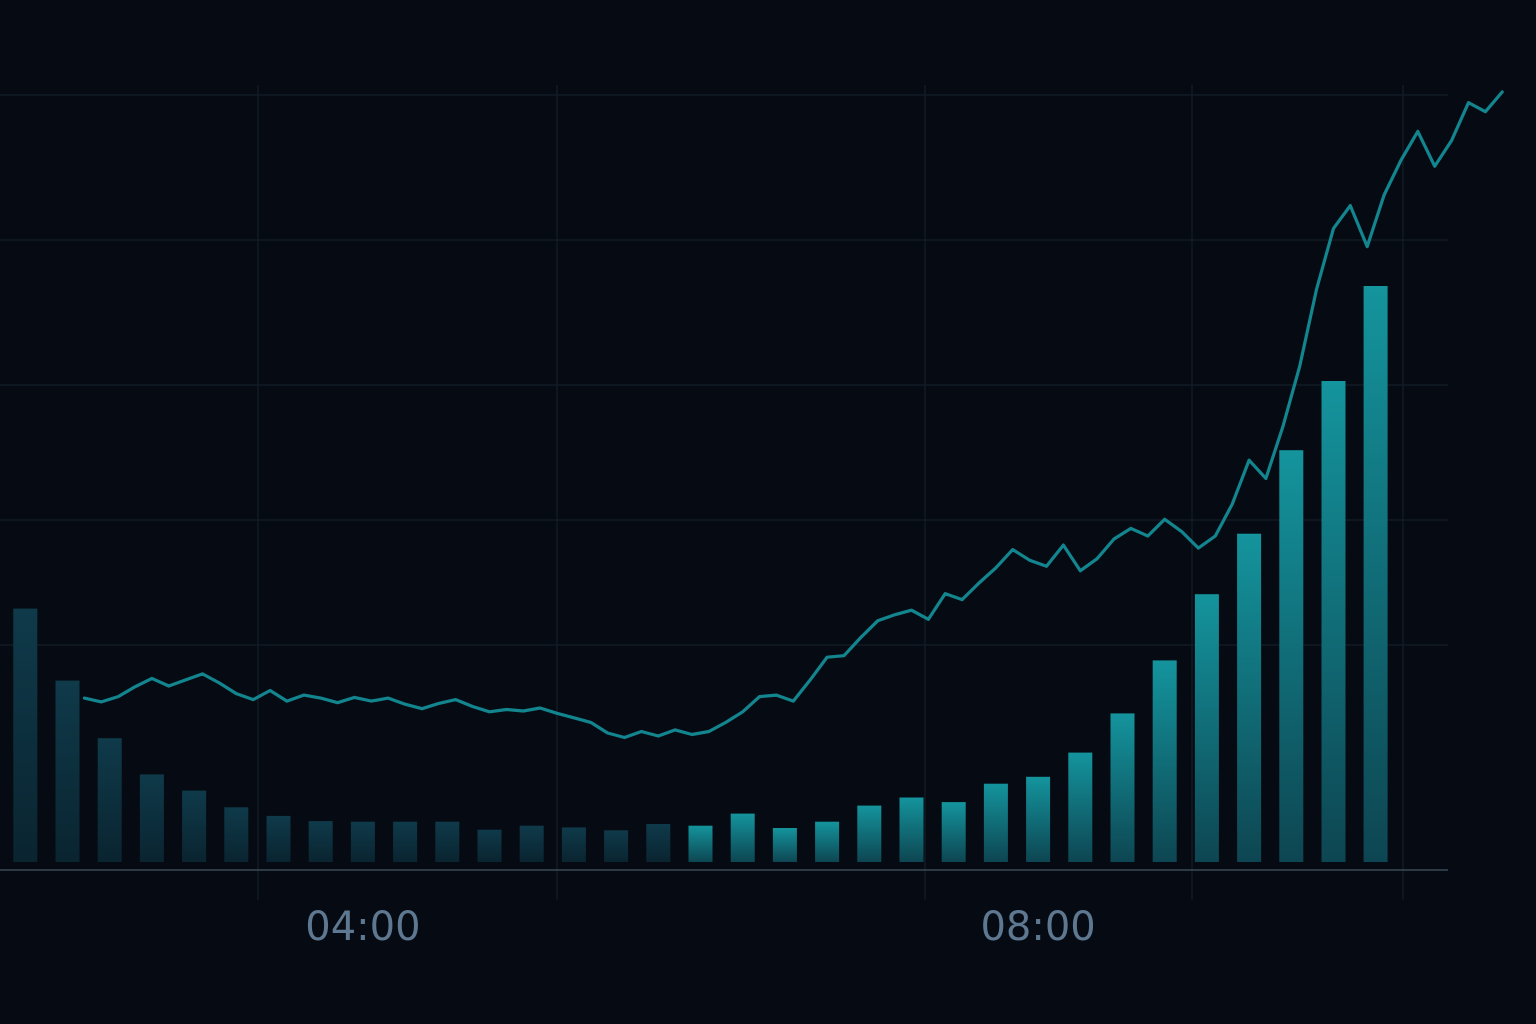 This screenshot has width=1536, height=1024. What do you see at coordinates (362, 927) in the screenshot?
I see `x-tick-label-1: 04:00` at bounding box center [362, 927].